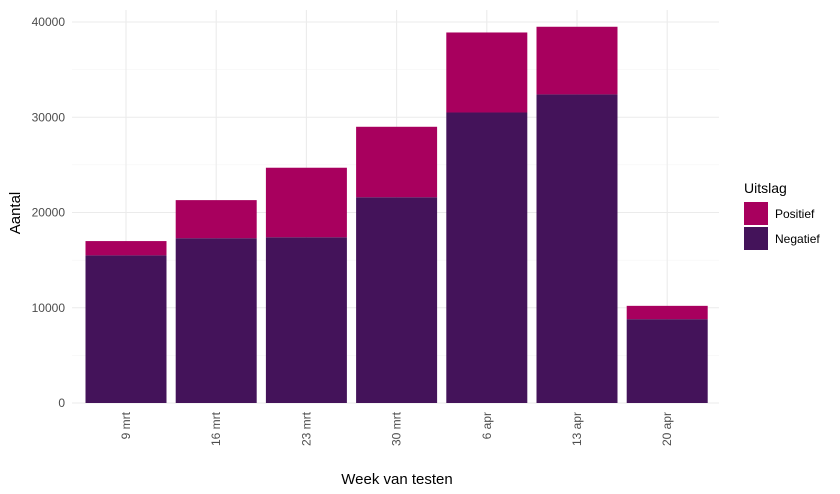 This screenshot has height=494, width=840. I want to click on x-tick-label: 16 mrt, so click(216, 428).